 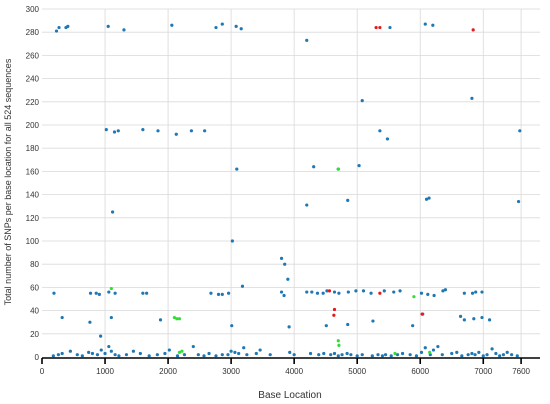 I want to click on y-tick-label: 60, so click(x=34, y=287).